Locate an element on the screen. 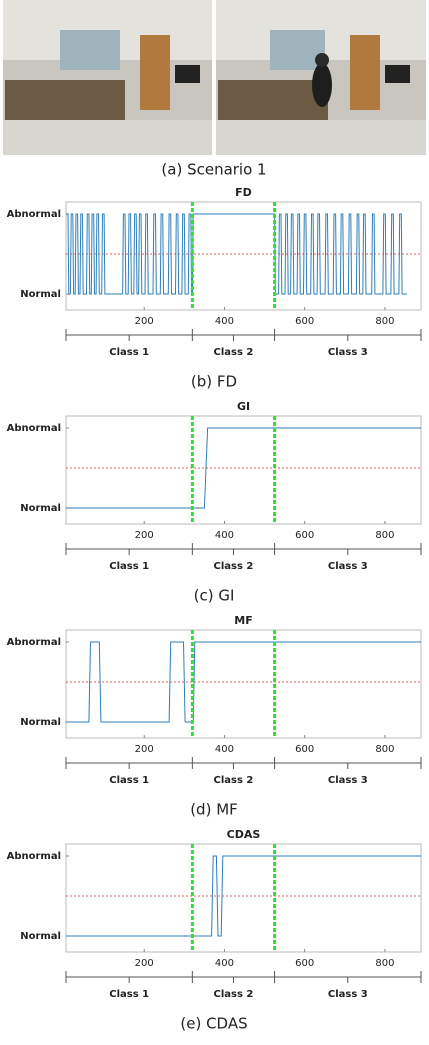 The width and height of the screenshot is (429, 1045). chart-title: FD is located at coordinates (243, 192).